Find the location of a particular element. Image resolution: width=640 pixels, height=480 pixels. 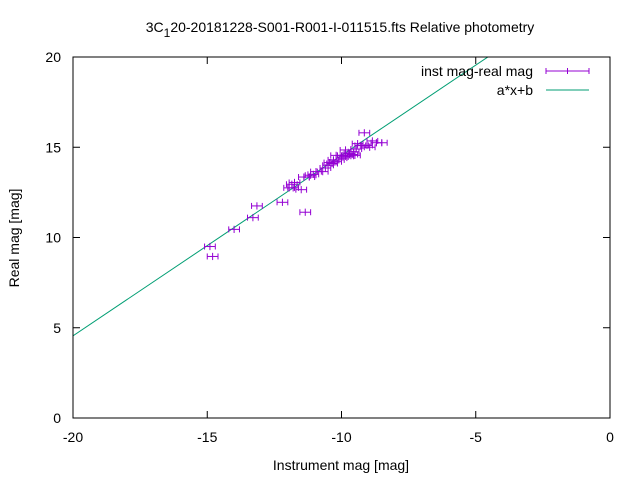

legend-swatch-data is located at coordinates (567, 71).